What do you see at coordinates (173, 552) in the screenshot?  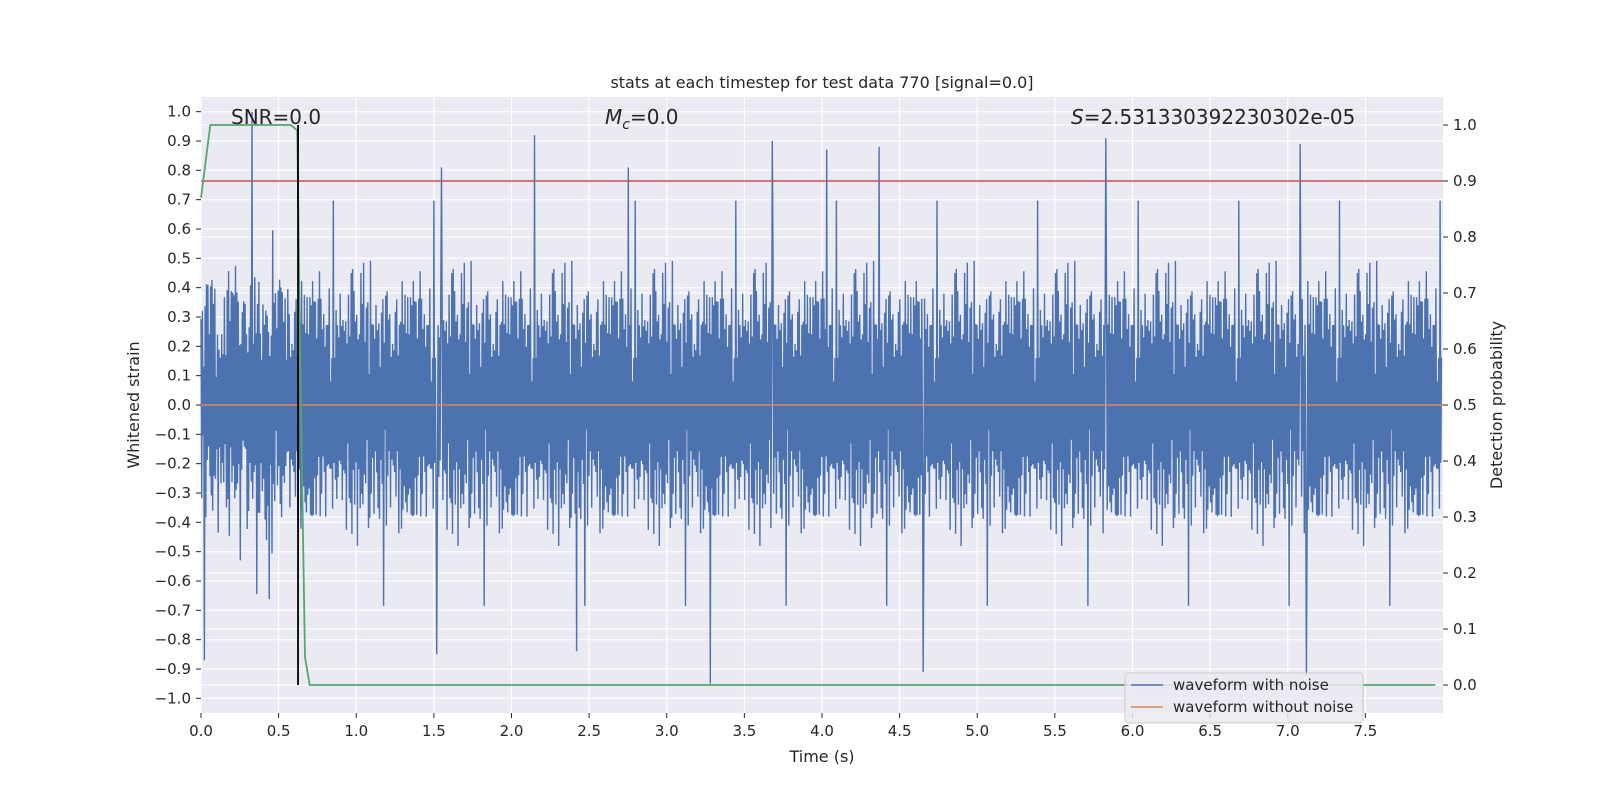 I see `left-y-tick-label: −0.5` at bounding box center [173, 552].